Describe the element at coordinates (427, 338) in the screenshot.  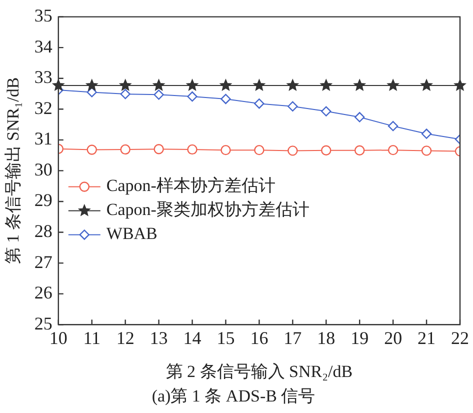
I see `x-tick-label: 21` at that location.